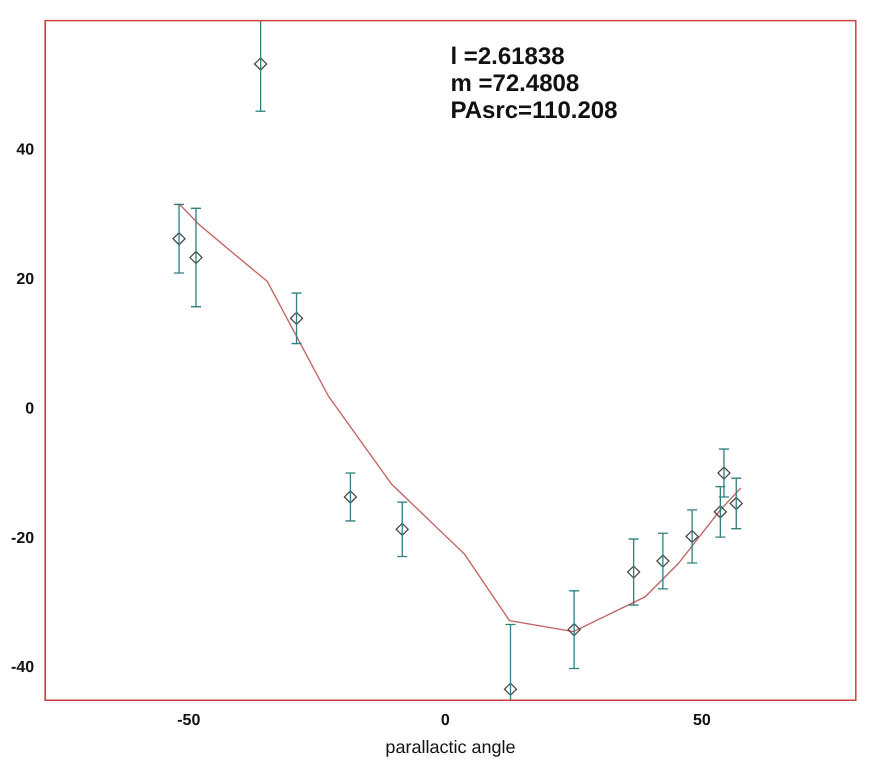  I want to click on y-tick-label: 20, so click(25, 279).